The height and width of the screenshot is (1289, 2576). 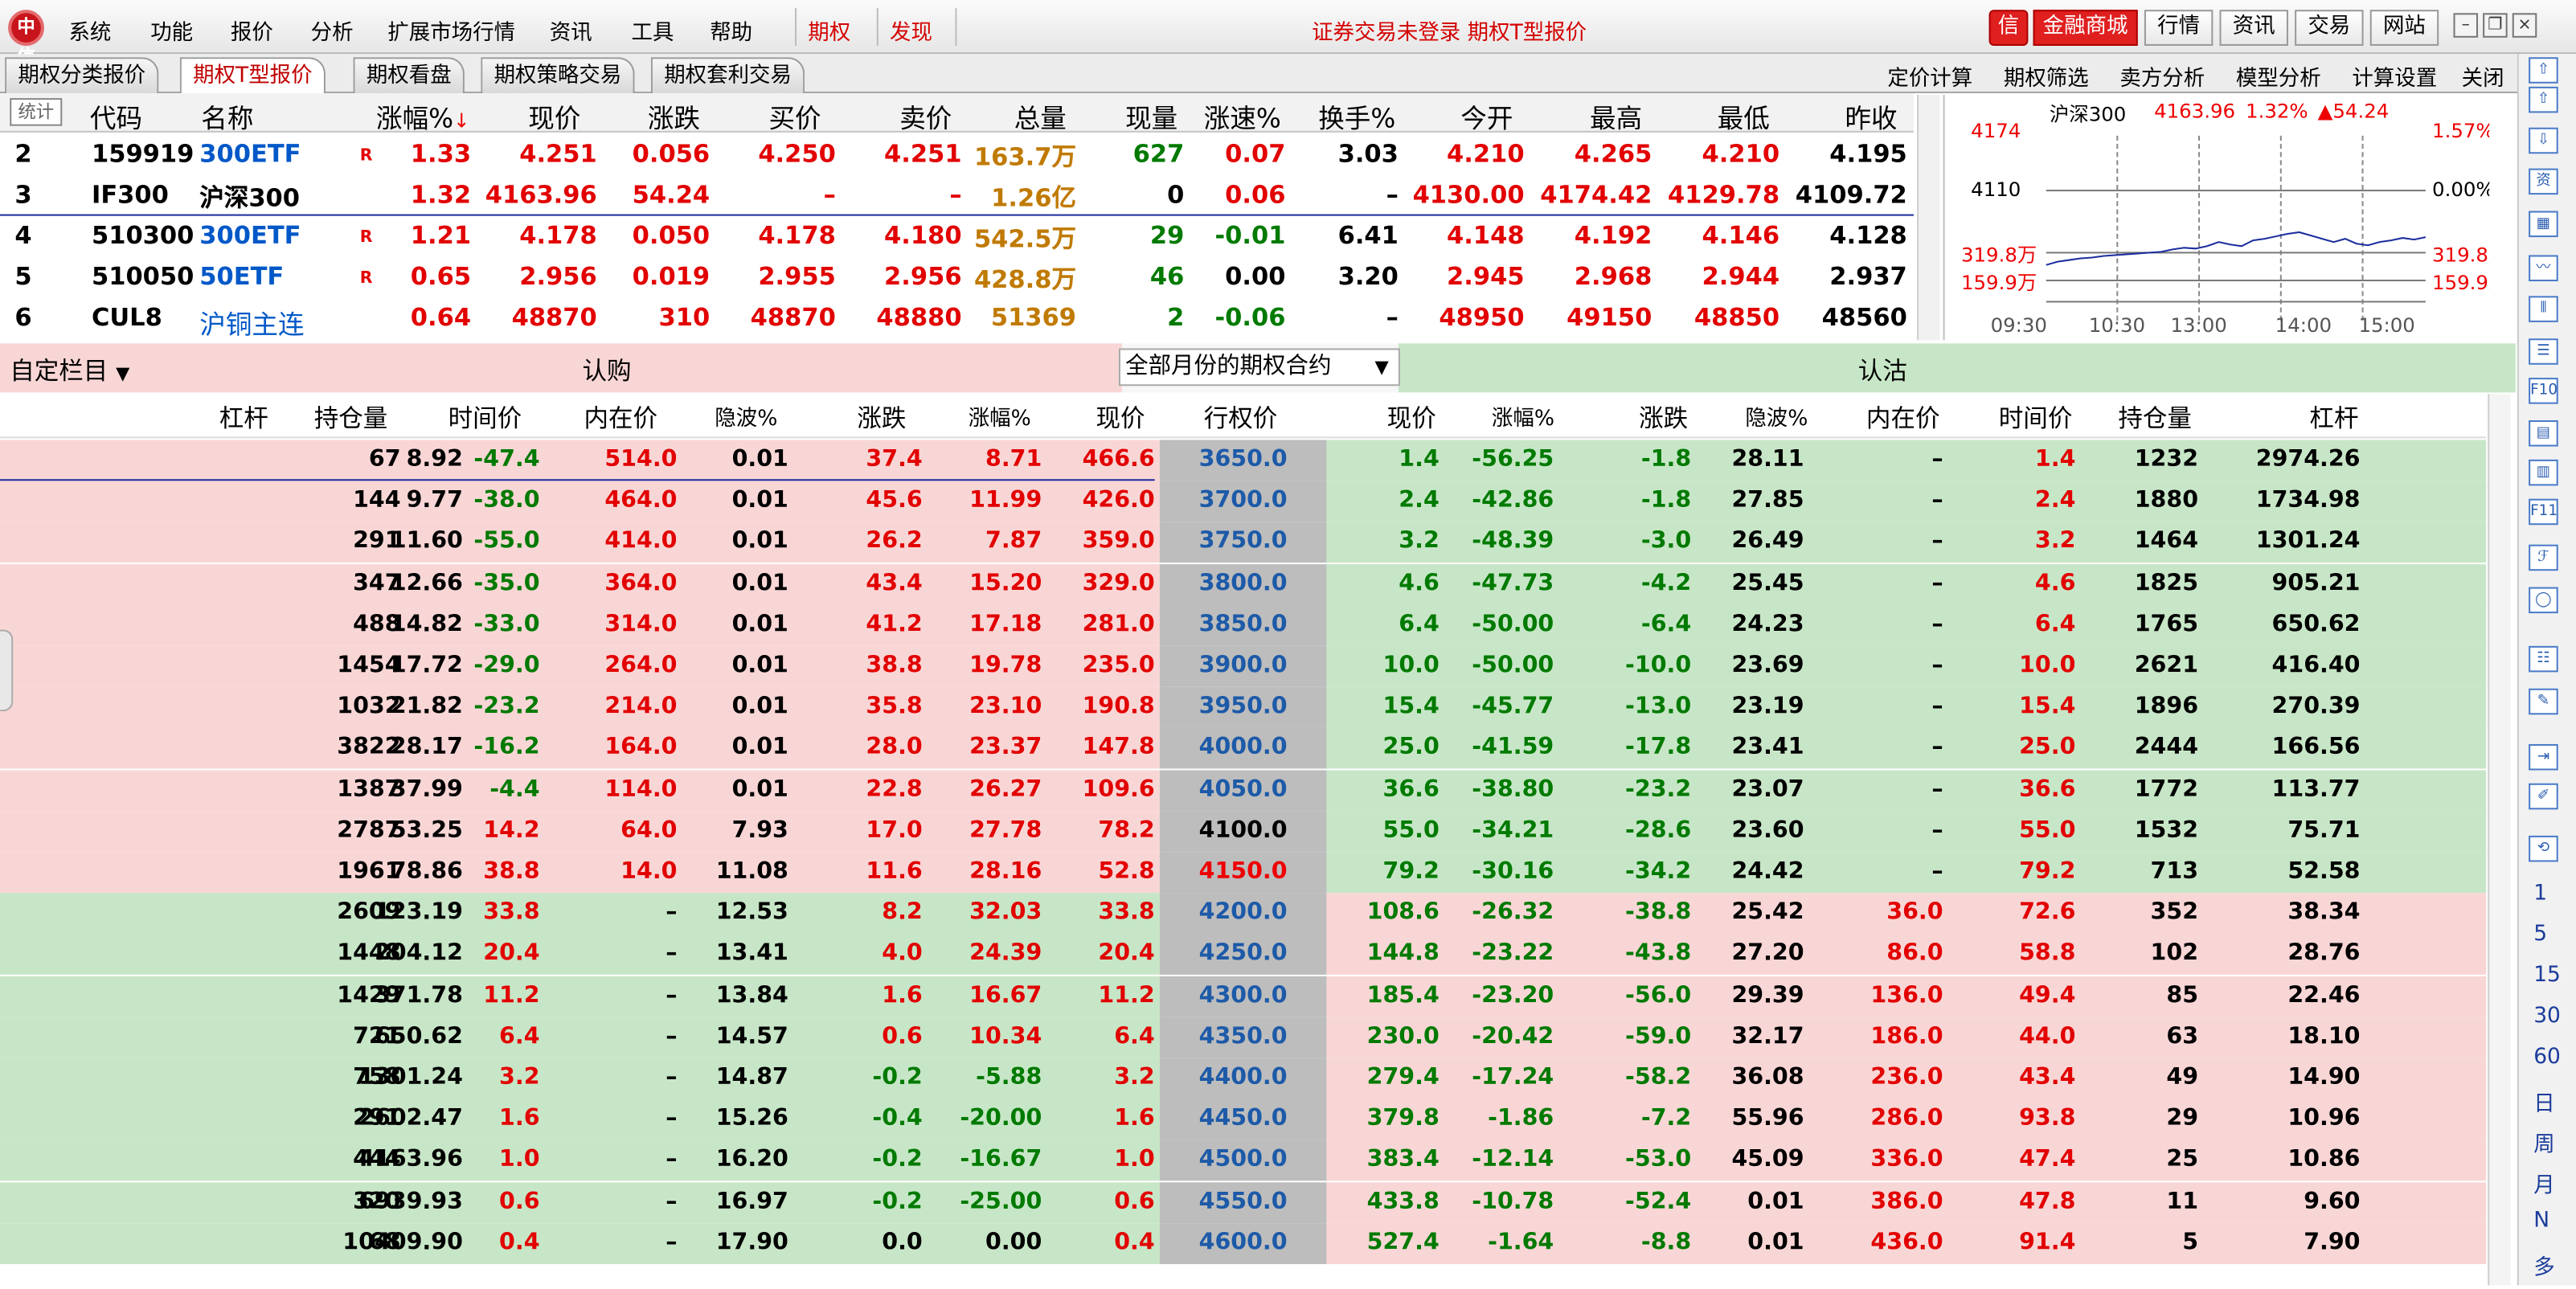 What do you see at coordinates (36, 112) in the screenshot?
I see `stat-button: 统计` at bounding box center [36, 112].